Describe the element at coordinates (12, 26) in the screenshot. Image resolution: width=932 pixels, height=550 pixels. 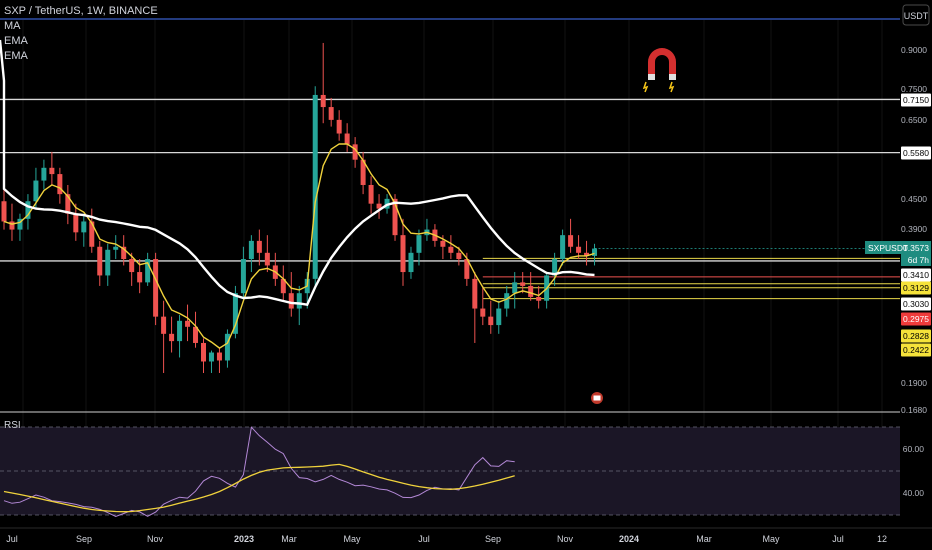
I see `indicator-ma-label: MA` at that location.